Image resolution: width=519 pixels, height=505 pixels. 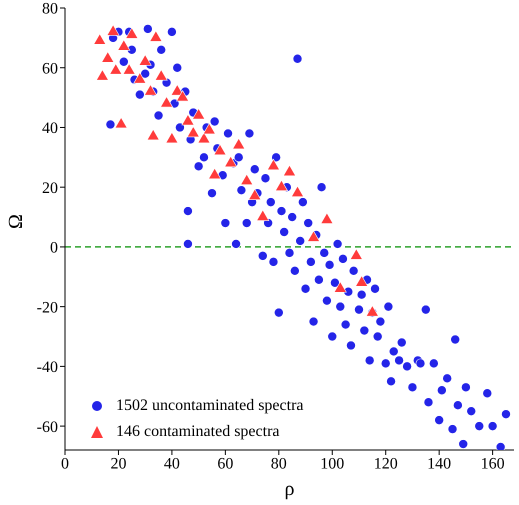 I want to click on legend-label: 1502 uncontaminated spectra, so click(x=210, y=406).